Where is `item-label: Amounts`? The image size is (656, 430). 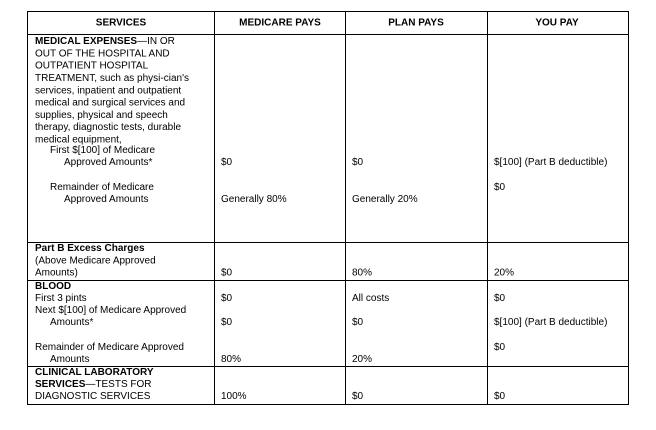
item-label: Amounts is located at coordinates (69, 359).